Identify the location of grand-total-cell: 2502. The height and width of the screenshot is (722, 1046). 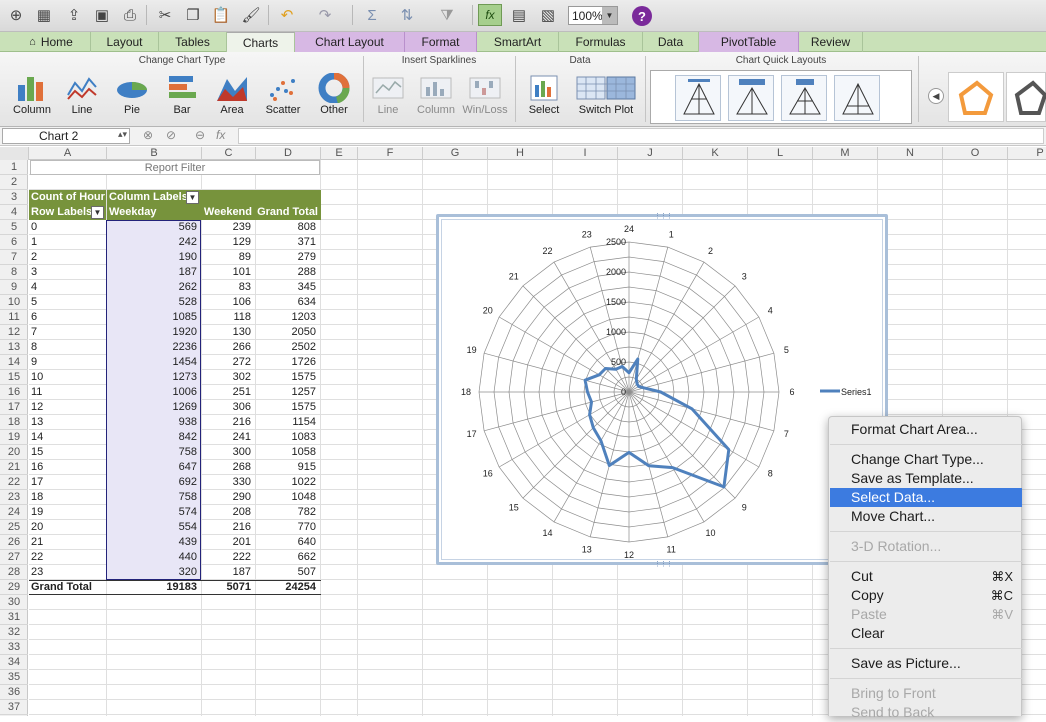
(303, 347).